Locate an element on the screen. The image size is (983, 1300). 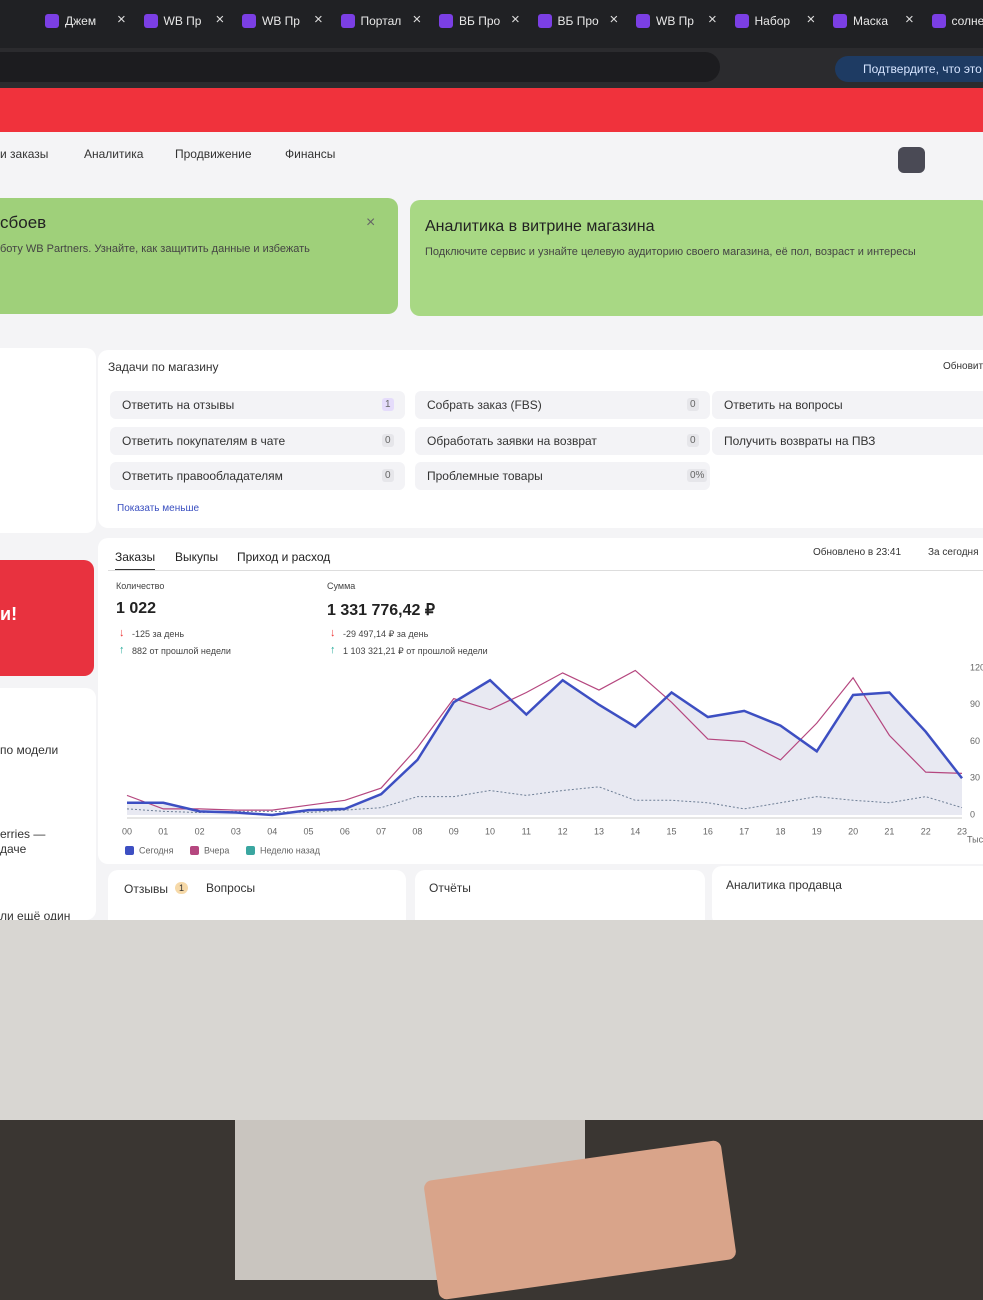
x-tick-label: 01 is located at coordinates (163, 831).